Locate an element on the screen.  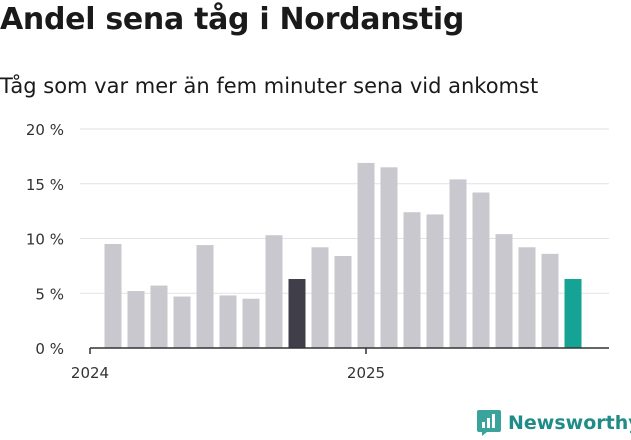
y-tick-label: 10 % is located at coordinates (45, 240).